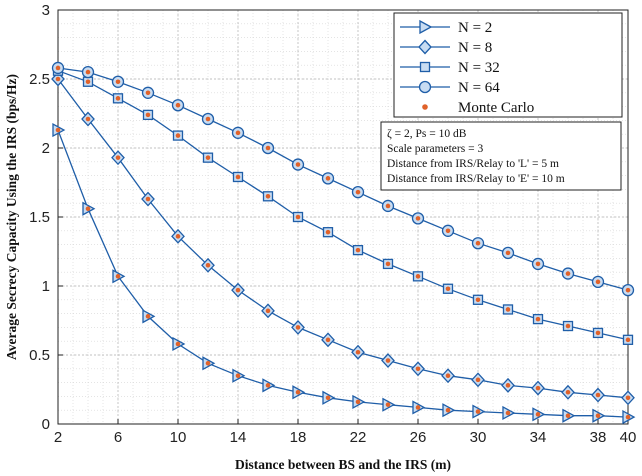 This screenshot has width=642, height=476. Describe the element at coordinates (425, 107) in the screenshot. I see `legend-monte-carlo-marker` at that location.